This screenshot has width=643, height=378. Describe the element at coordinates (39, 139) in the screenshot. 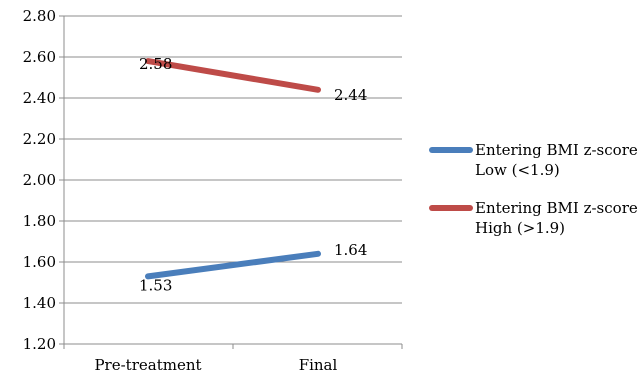

I see `y-tick-label: 2.20` at that location.